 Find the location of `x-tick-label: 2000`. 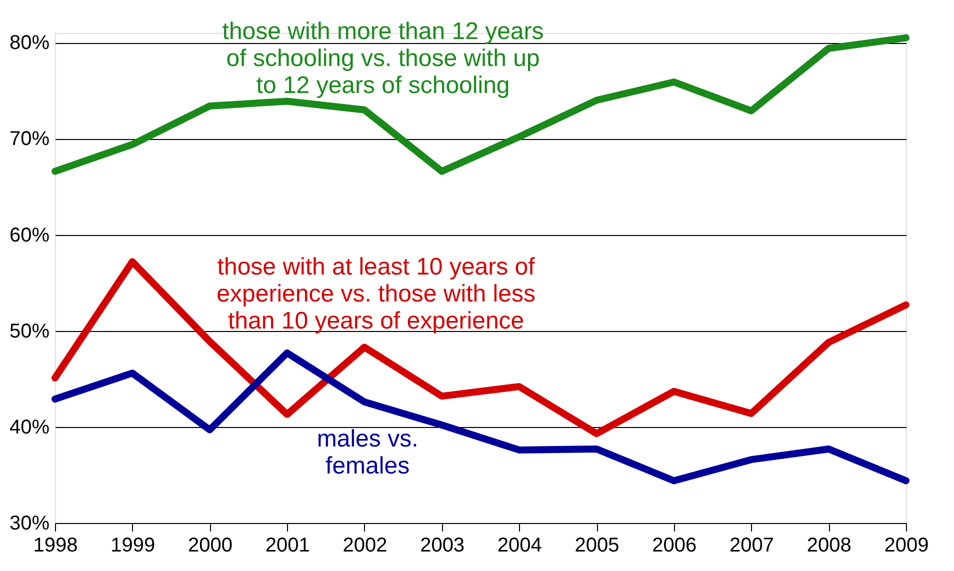

x-tick-label: 2000 is located at coordinates (210, 545).